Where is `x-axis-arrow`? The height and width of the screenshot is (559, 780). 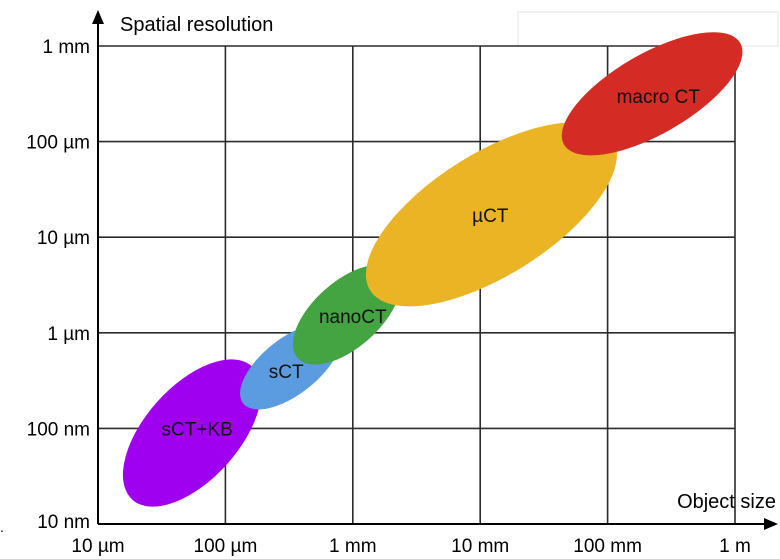 x-axis-arrow is located at coordinates (771, 524).